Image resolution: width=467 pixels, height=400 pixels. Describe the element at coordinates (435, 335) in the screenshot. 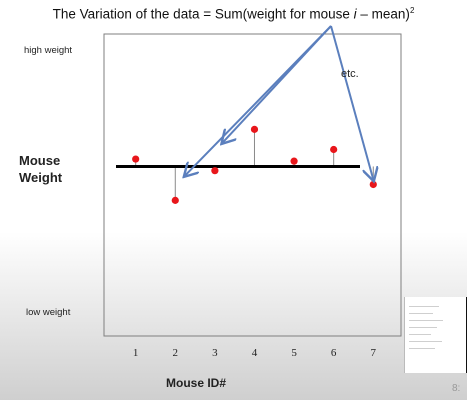

I see `video-thumbnail` at that location.